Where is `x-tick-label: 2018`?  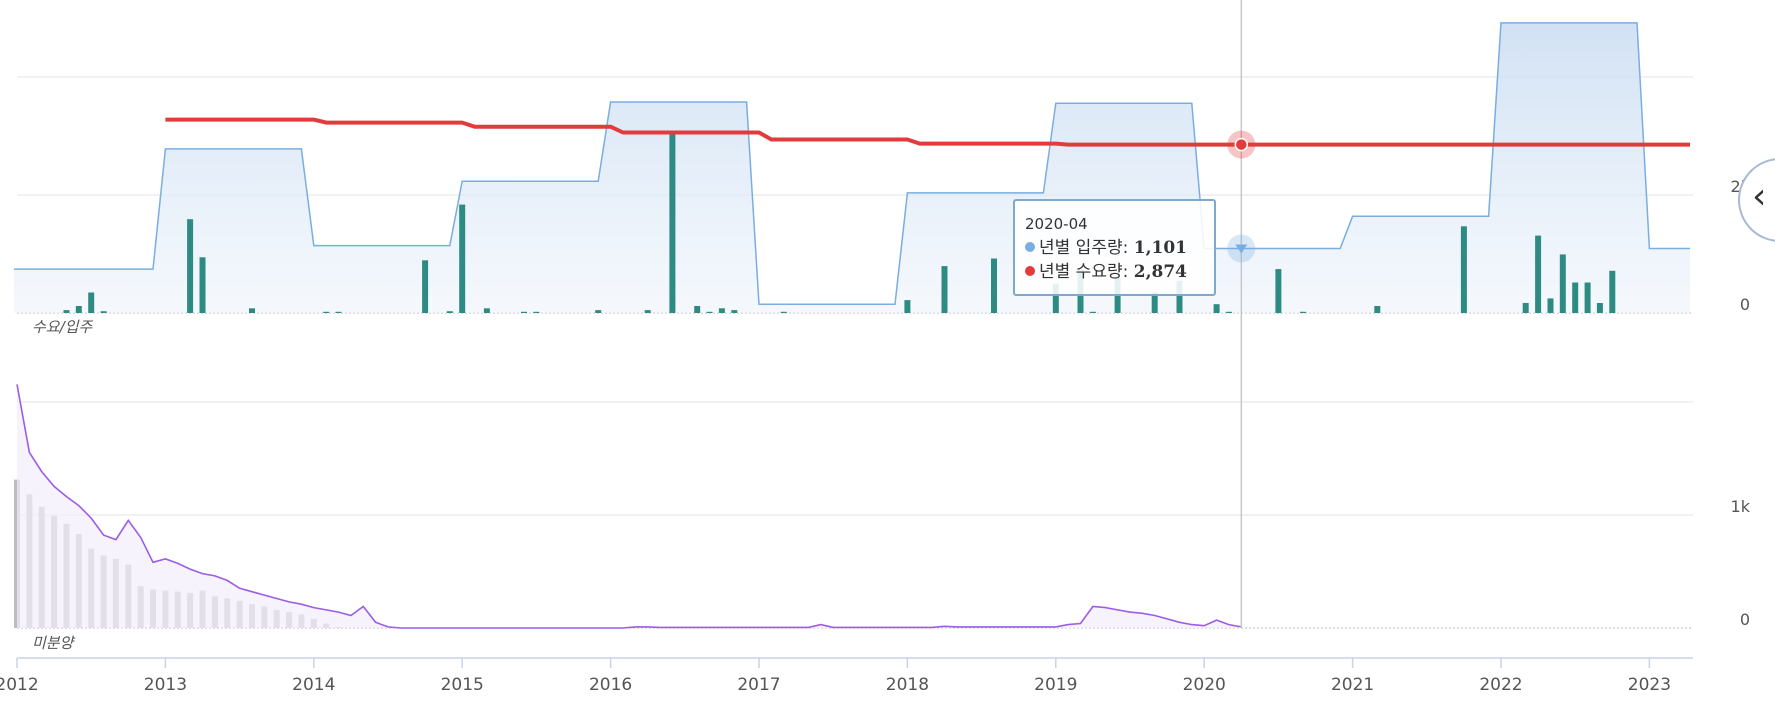
x-tick-label: 2018 is located at coordinates (907, 685).